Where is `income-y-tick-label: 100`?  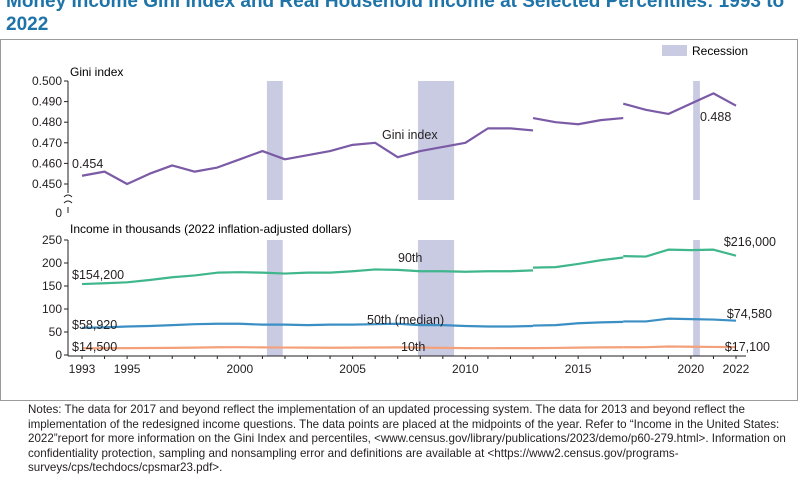
income-y-tick-label: 100 is located at coordinates (52, 309).